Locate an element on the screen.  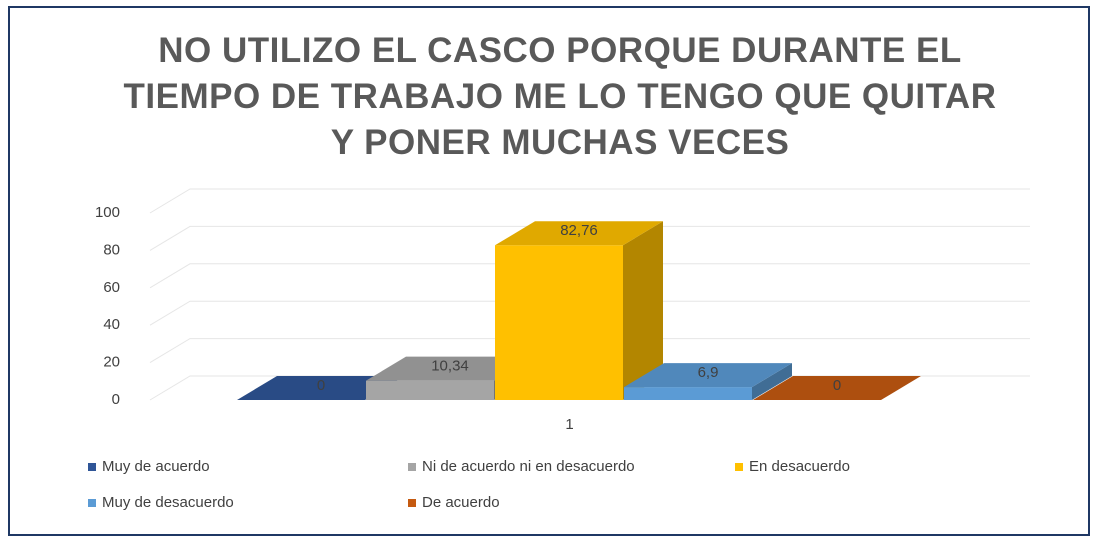
y-tick-label: 100 is located at coordinates (107, 212).